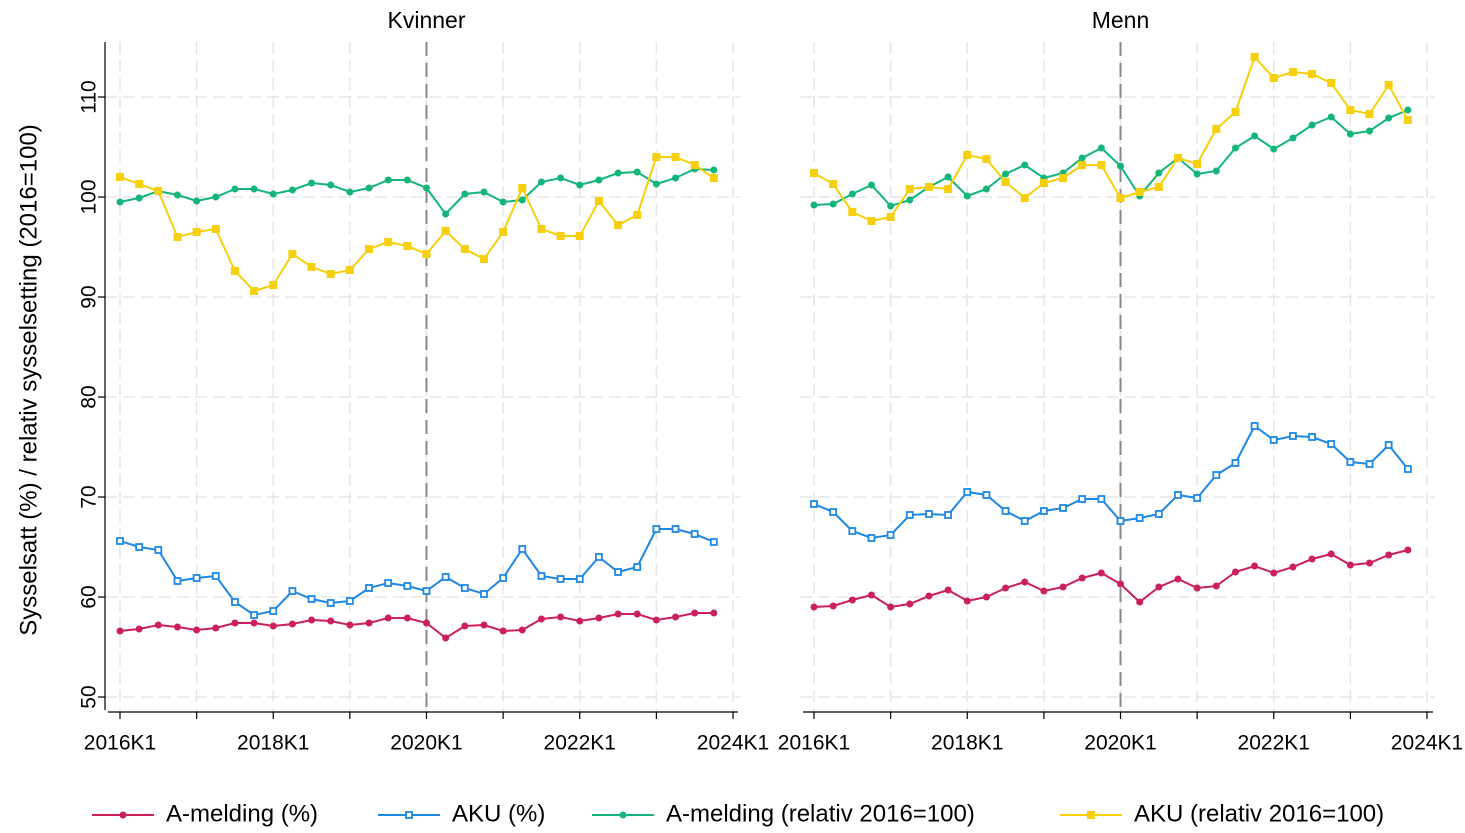 The image size is (1465, 833). I want to click on y-tick-label: 80, so click(89, 396).